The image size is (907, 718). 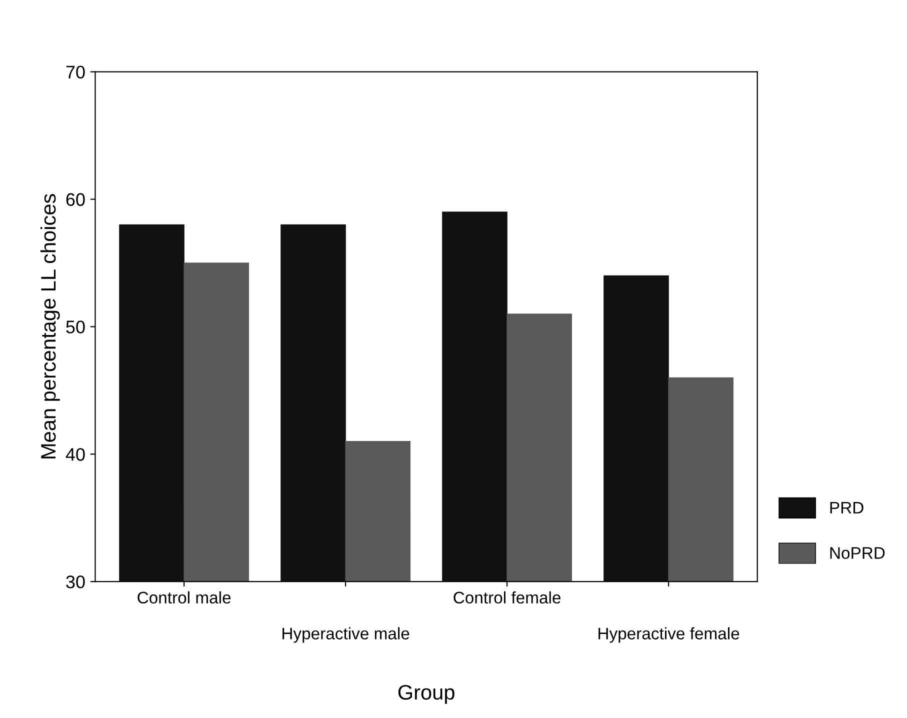 What do you see at coordinates (857, 553) in the screenshot?
I see `legend-label: NoPRD` at bounding box center [857, 553].